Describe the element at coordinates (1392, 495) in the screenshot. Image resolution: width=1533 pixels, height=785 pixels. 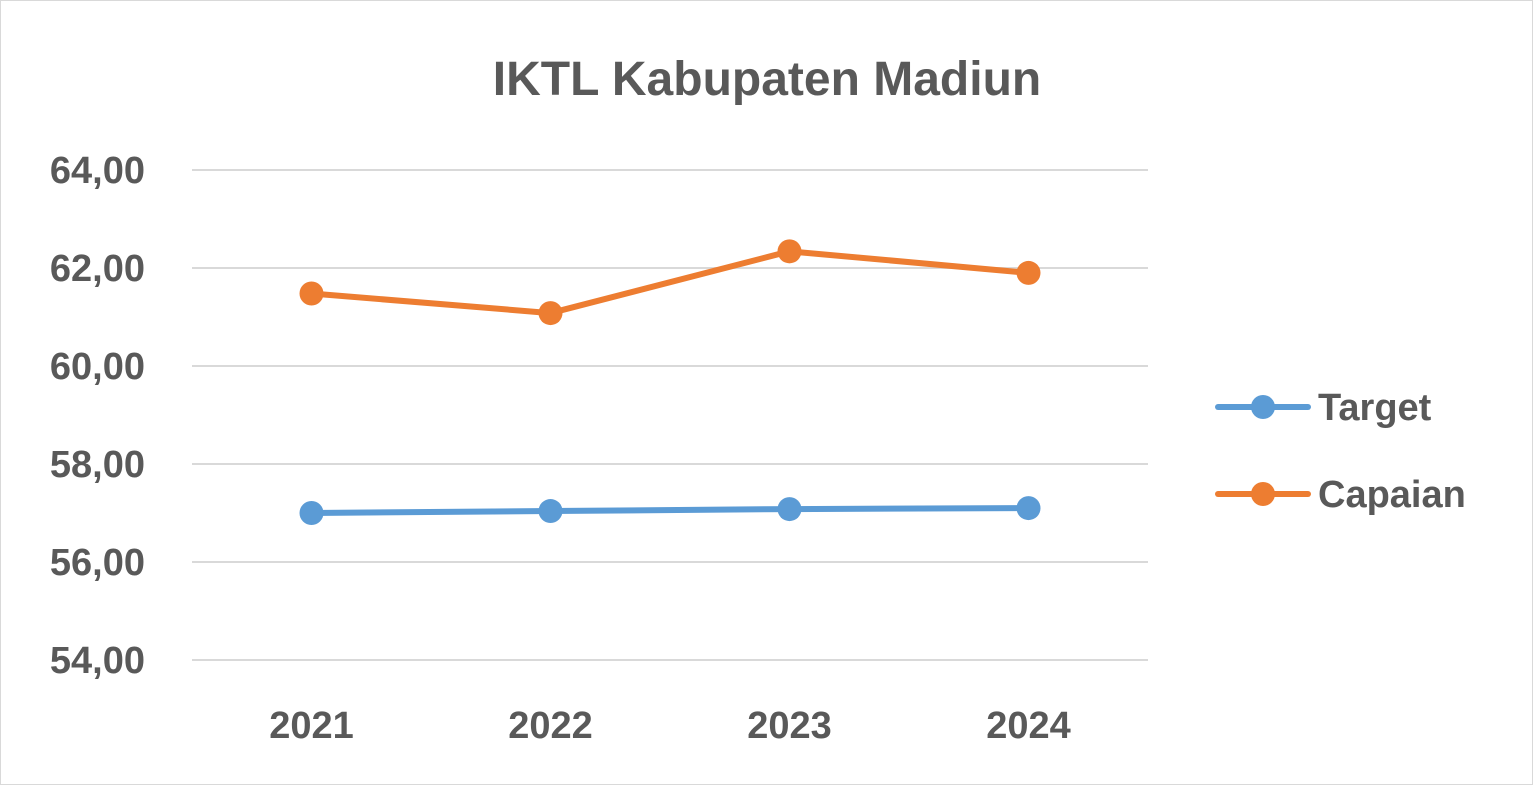
I see `legend-label: Capaian` at that location.